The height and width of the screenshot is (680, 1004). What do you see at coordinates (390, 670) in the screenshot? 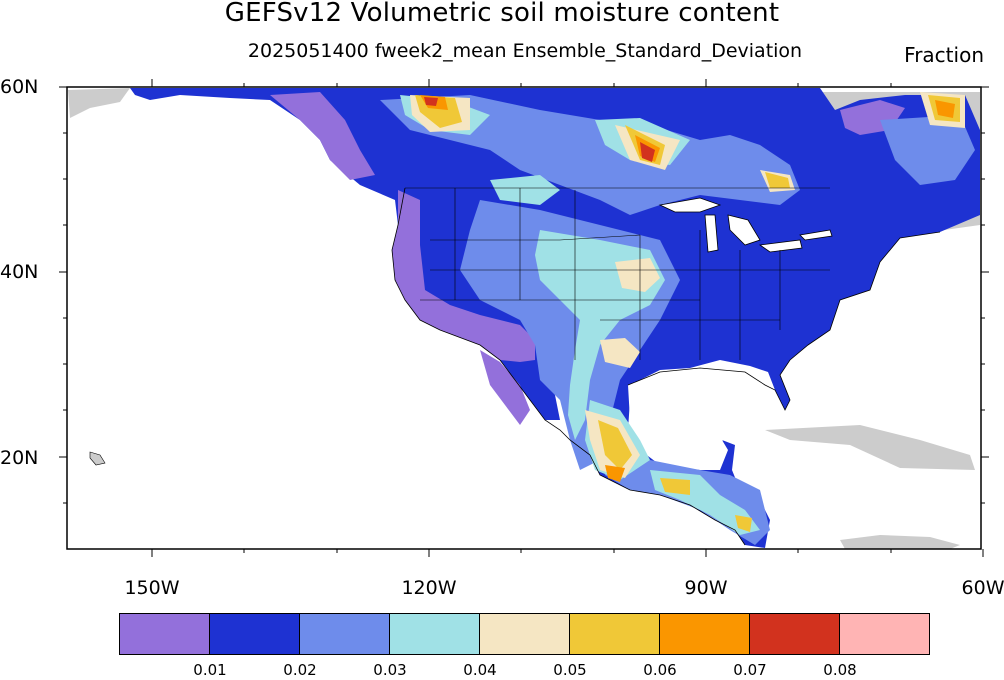
I see `colorbar-tick-label: 0.03` at bounding box center [390, 670].